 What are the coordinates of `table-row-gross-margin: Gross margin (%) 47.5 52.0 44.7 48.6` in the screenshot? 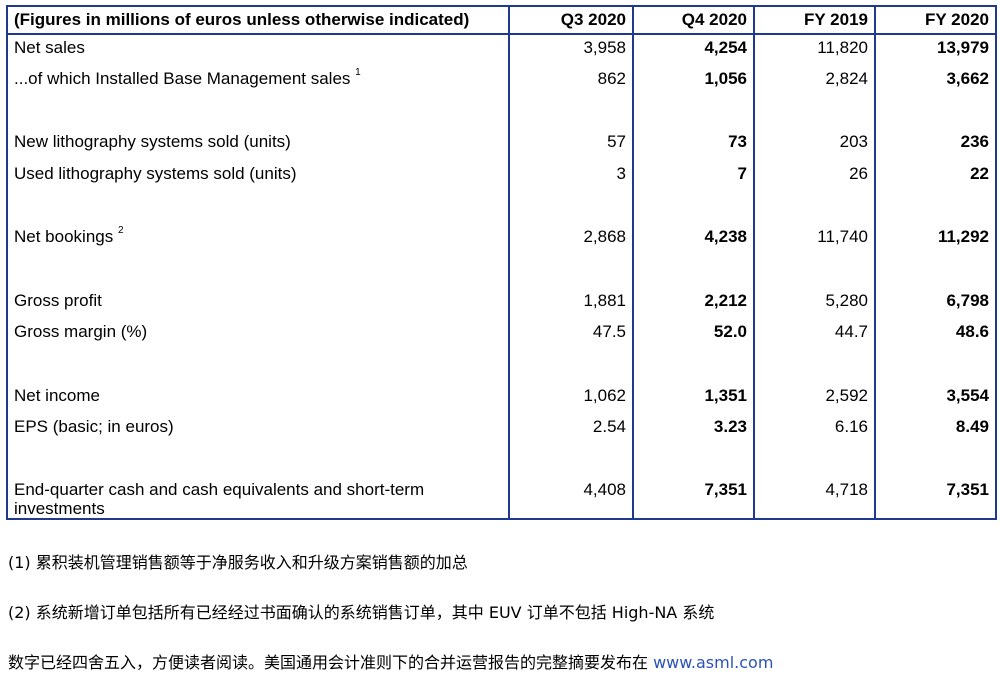 It's located at (501, 335).